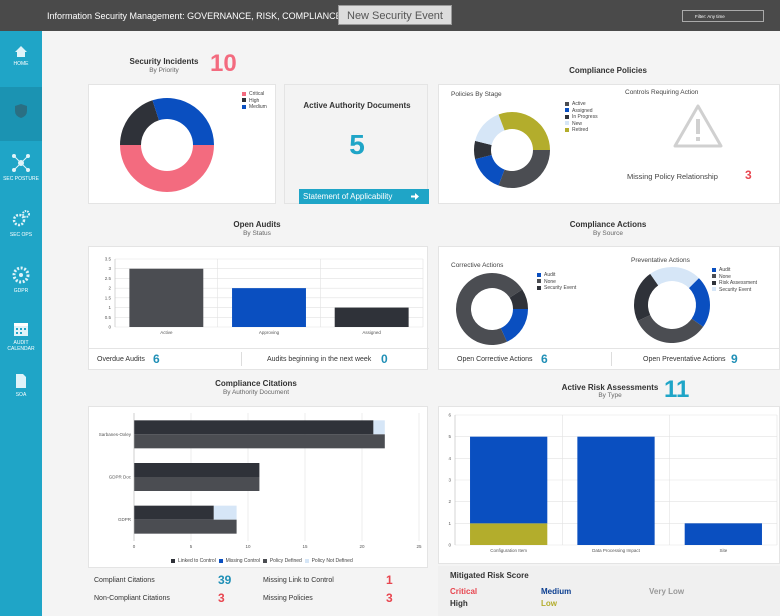 The height and width of the screenshot is (616, 780). I want to click on legend-item: Audit, so click(556, 275).